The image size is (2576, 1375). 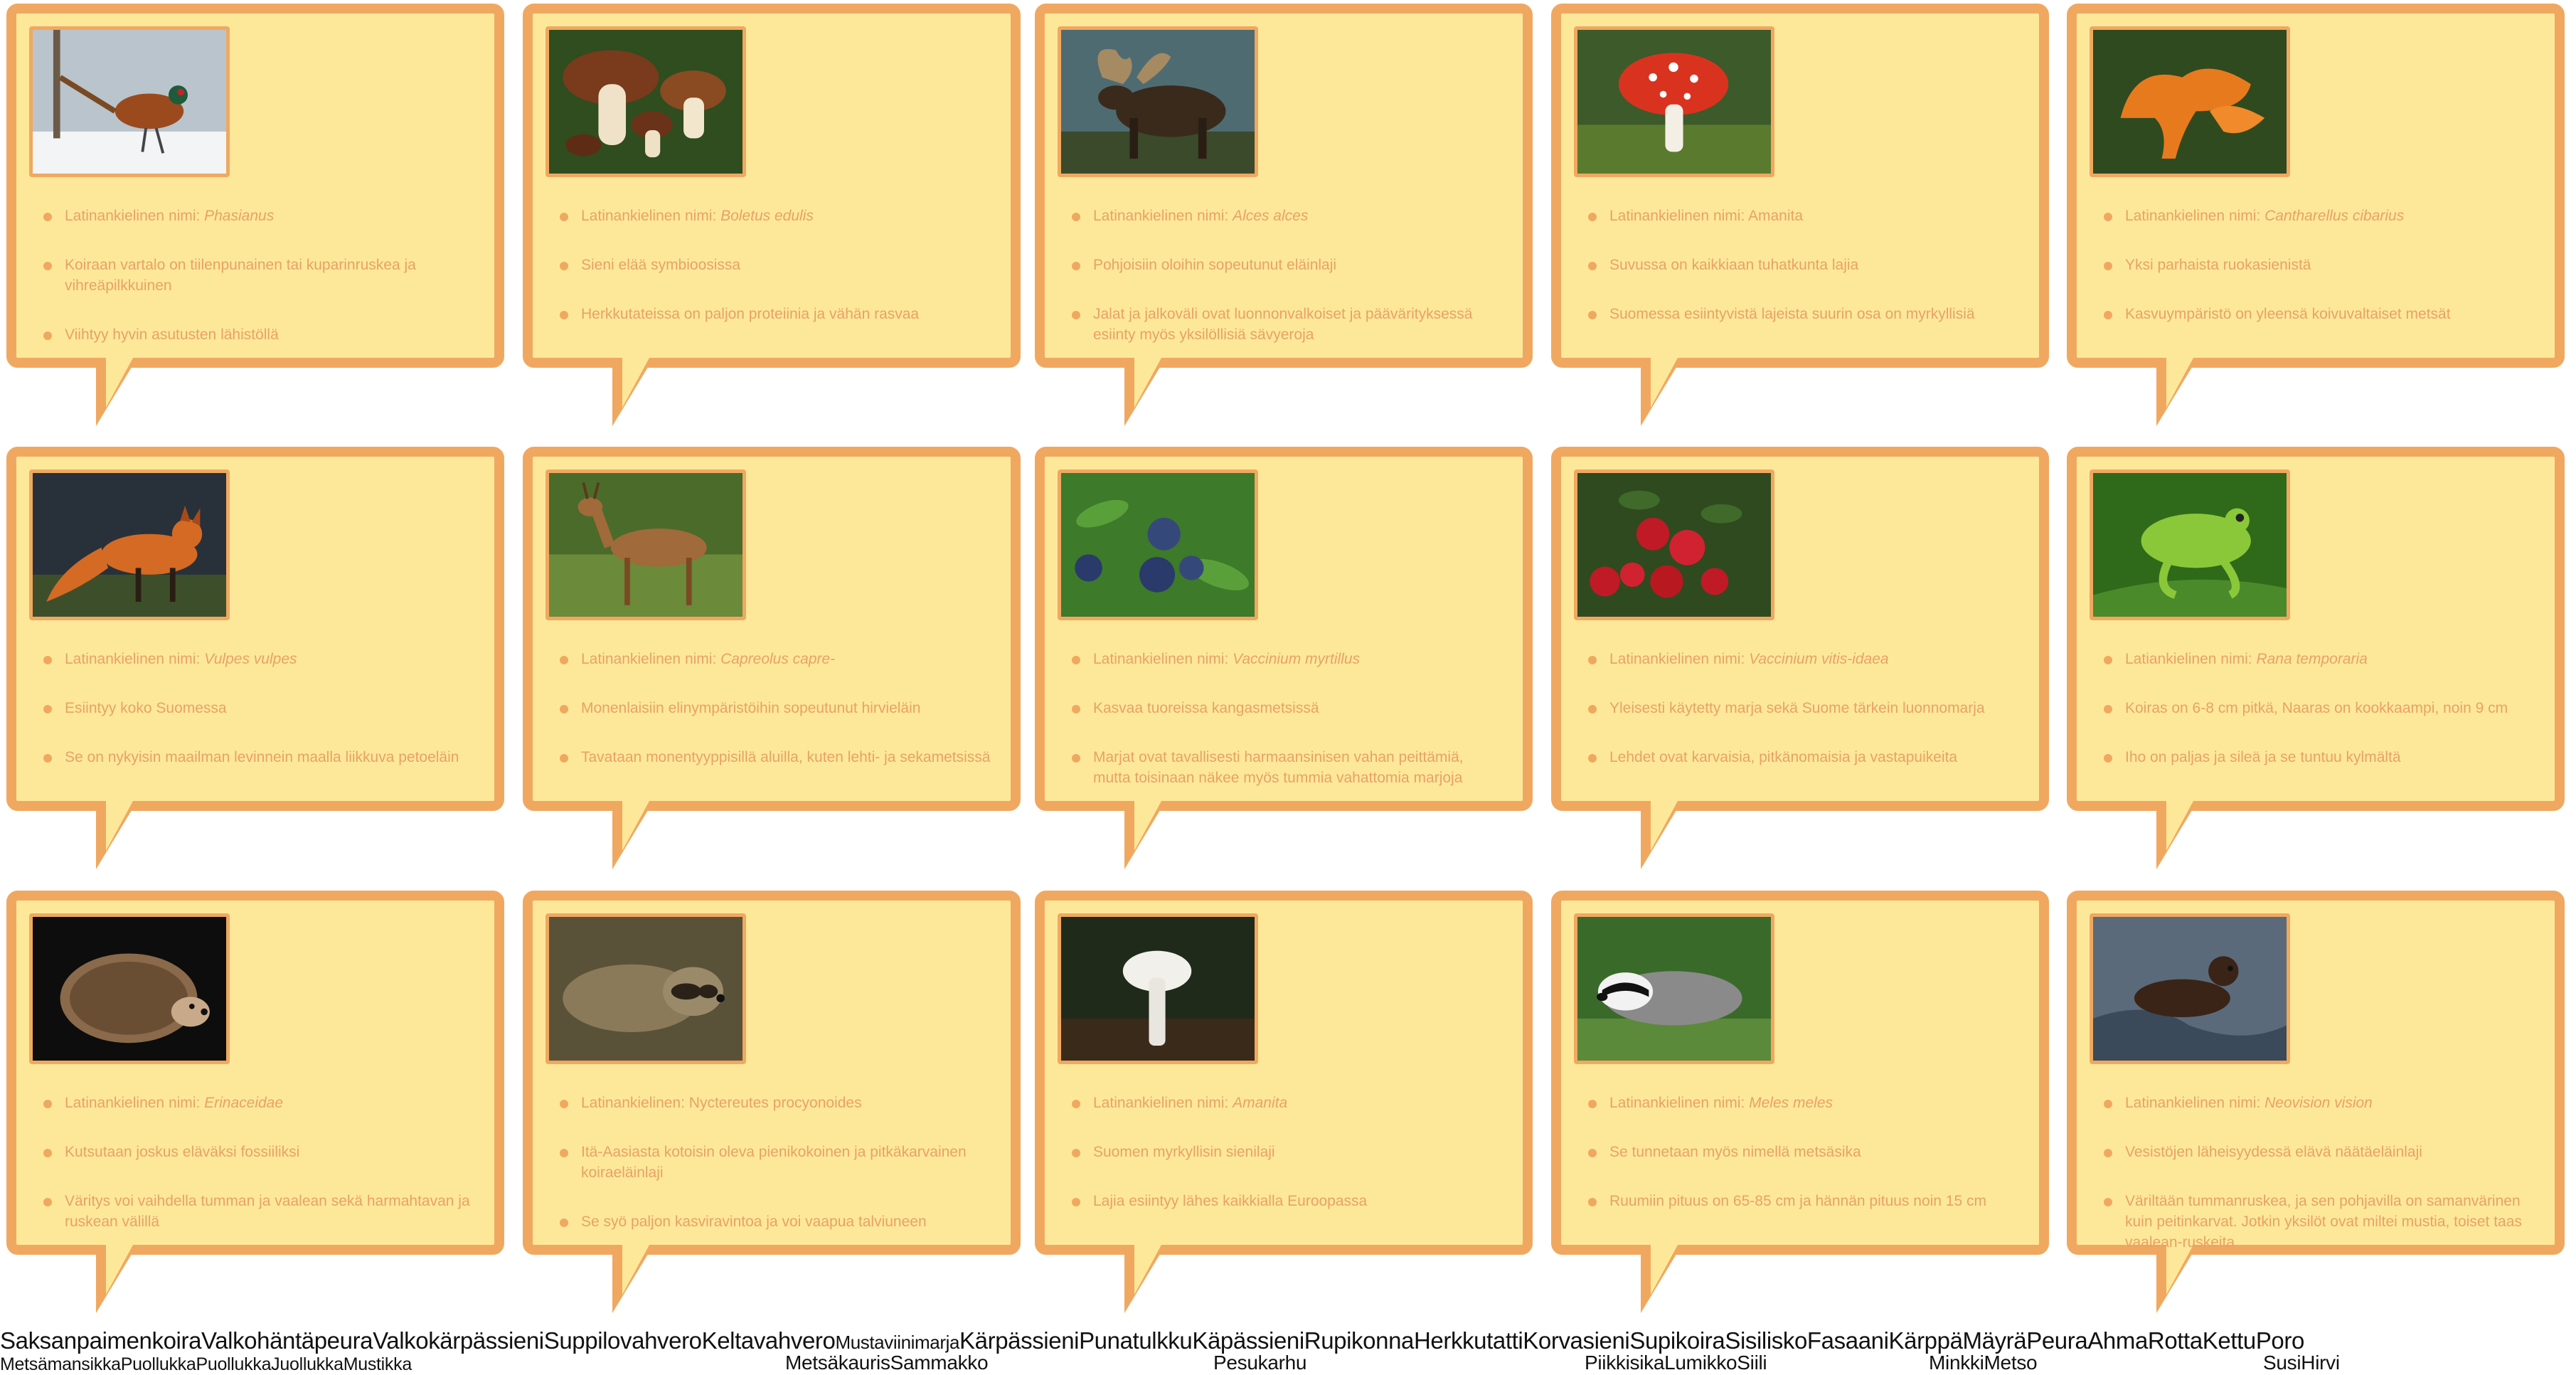 I want to click on fact-item: Suvussa on kaikkiaan tuhatkunta lajia, so click(x=1802, y=265).